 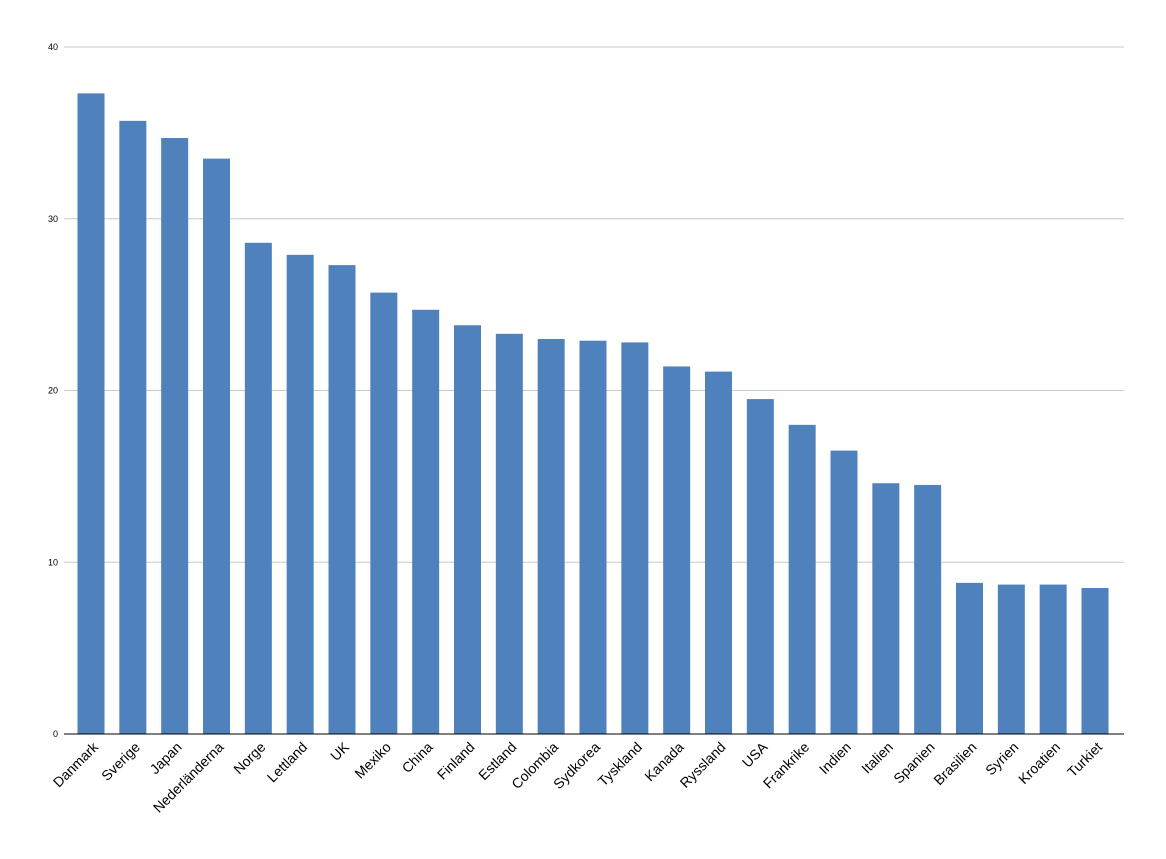 I want to click on x-tick-label: China, so click(x=417, y=757).